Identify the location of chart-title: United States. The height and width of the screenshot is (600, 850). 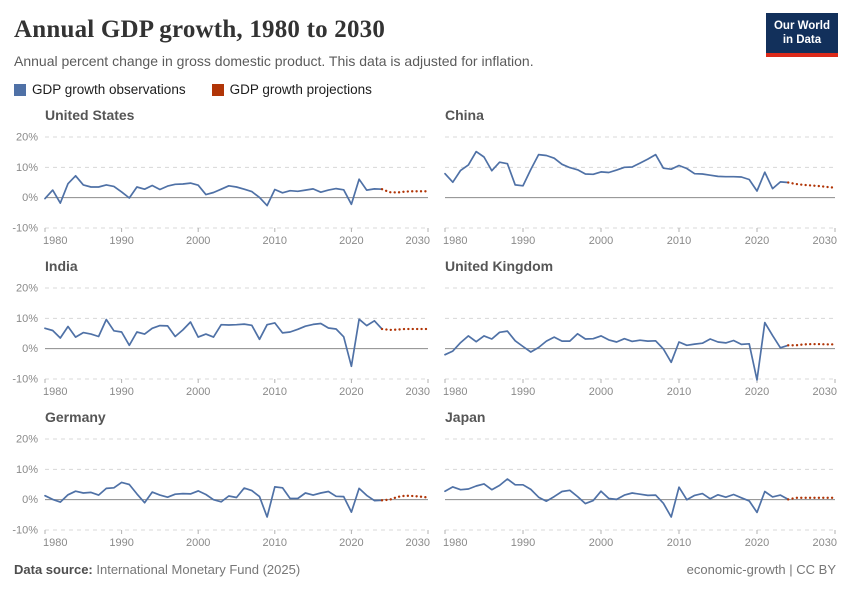
(90, 115).